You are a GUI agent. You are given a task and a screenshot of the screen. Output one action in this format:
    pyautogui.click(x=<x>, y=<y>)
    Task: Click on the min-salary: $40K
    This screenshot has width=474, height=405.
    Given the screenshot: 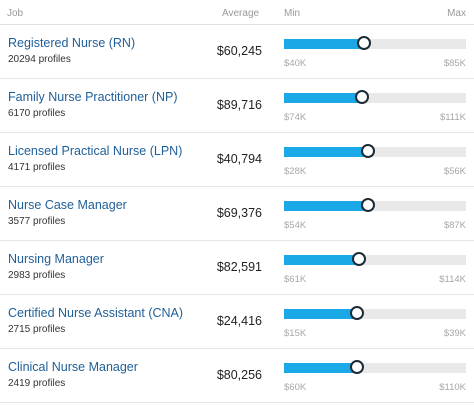 What is the action you would take?
    pyautogui.click(x=295, y=63)
    